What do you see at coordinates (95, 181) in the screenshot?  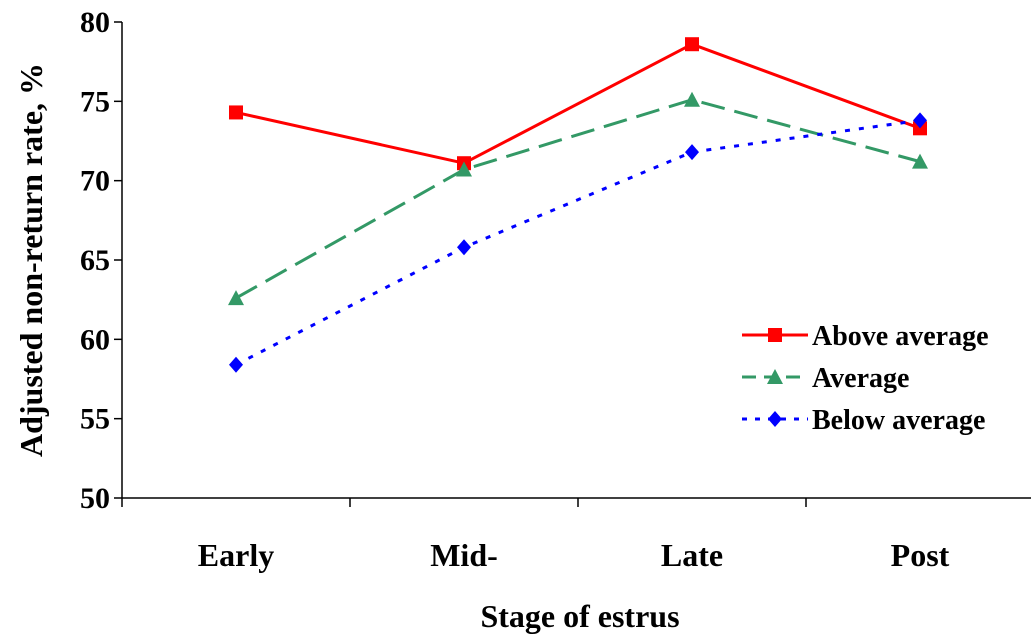 I see `y-tick-label: 70` at bounding box center [95, 181].